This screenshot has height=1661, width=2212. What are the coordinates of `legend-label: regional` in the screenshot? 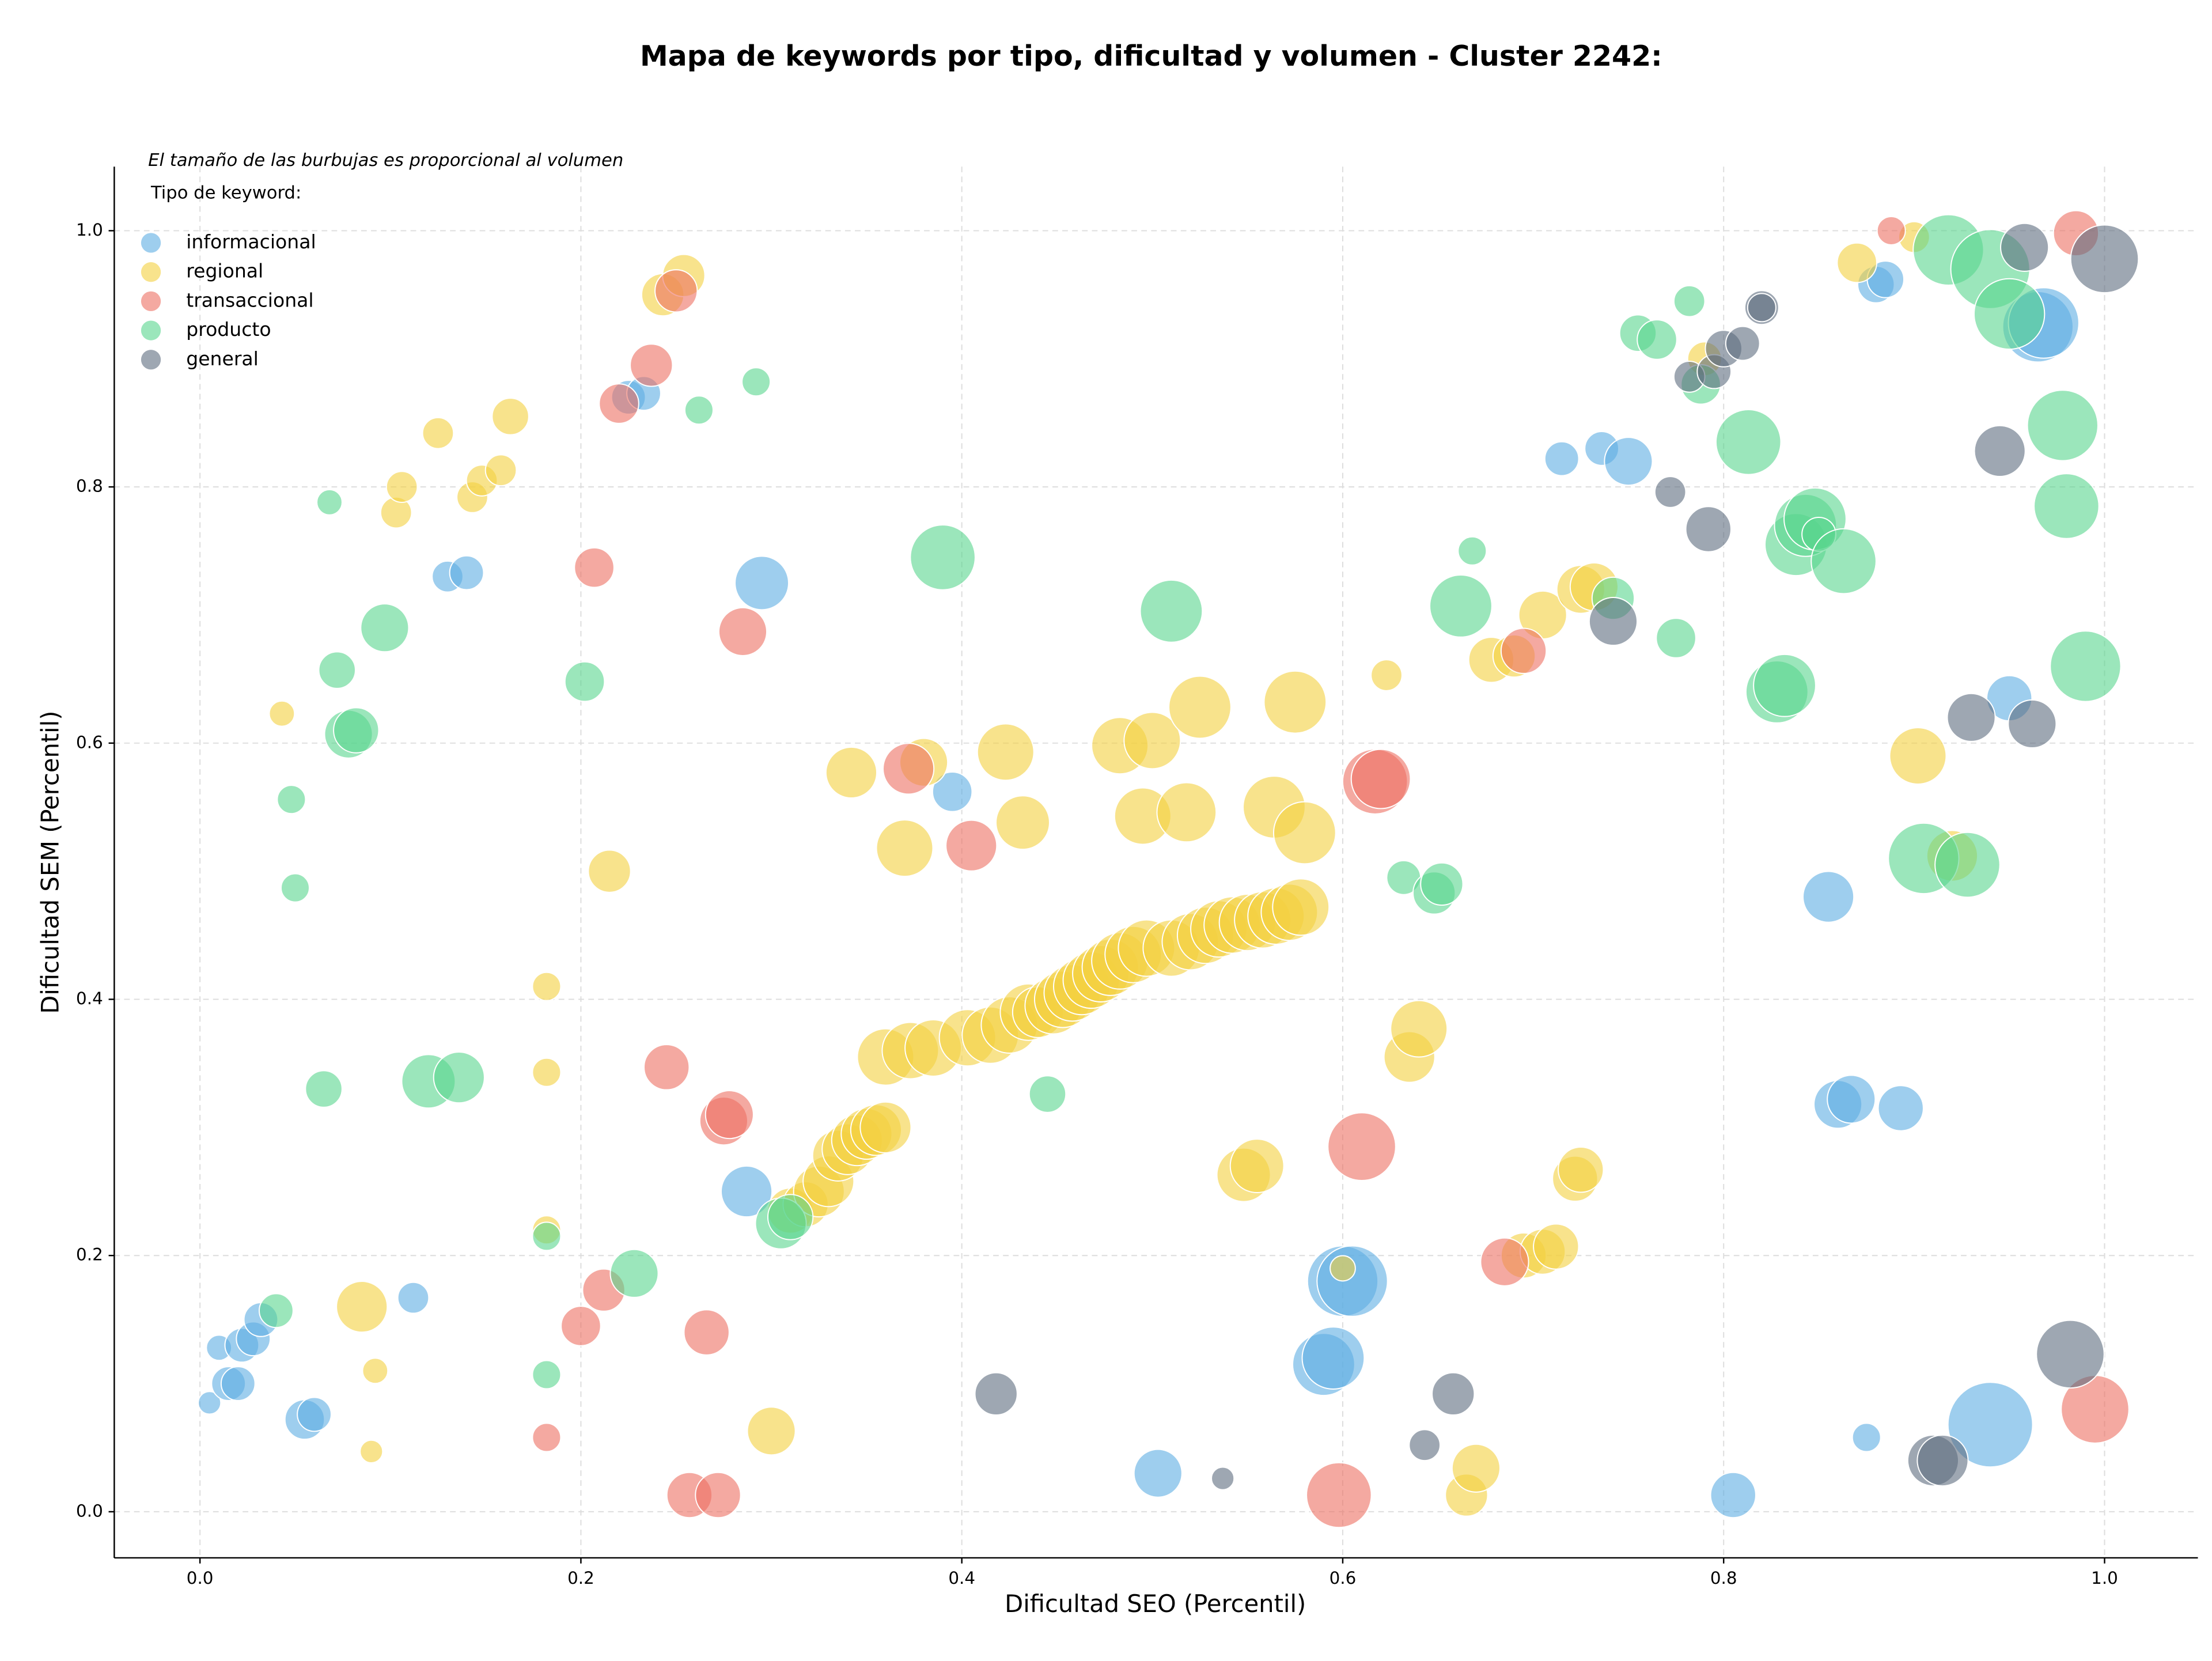 It's located at (224, 271).